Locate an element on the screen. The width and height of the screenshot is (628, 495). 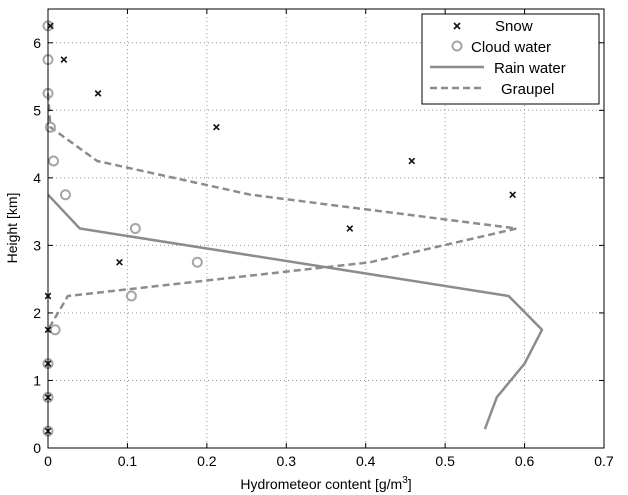
y-tick-label: 6 is located at coordinates (37, 43).